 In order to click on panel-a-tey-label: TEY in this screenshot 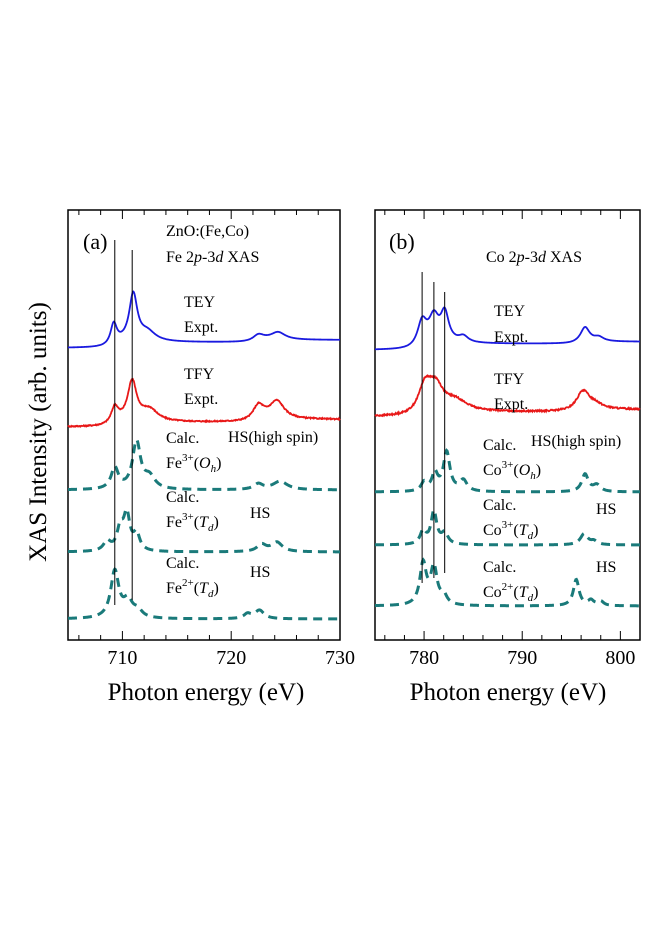, I will do `click(200, 302)`.